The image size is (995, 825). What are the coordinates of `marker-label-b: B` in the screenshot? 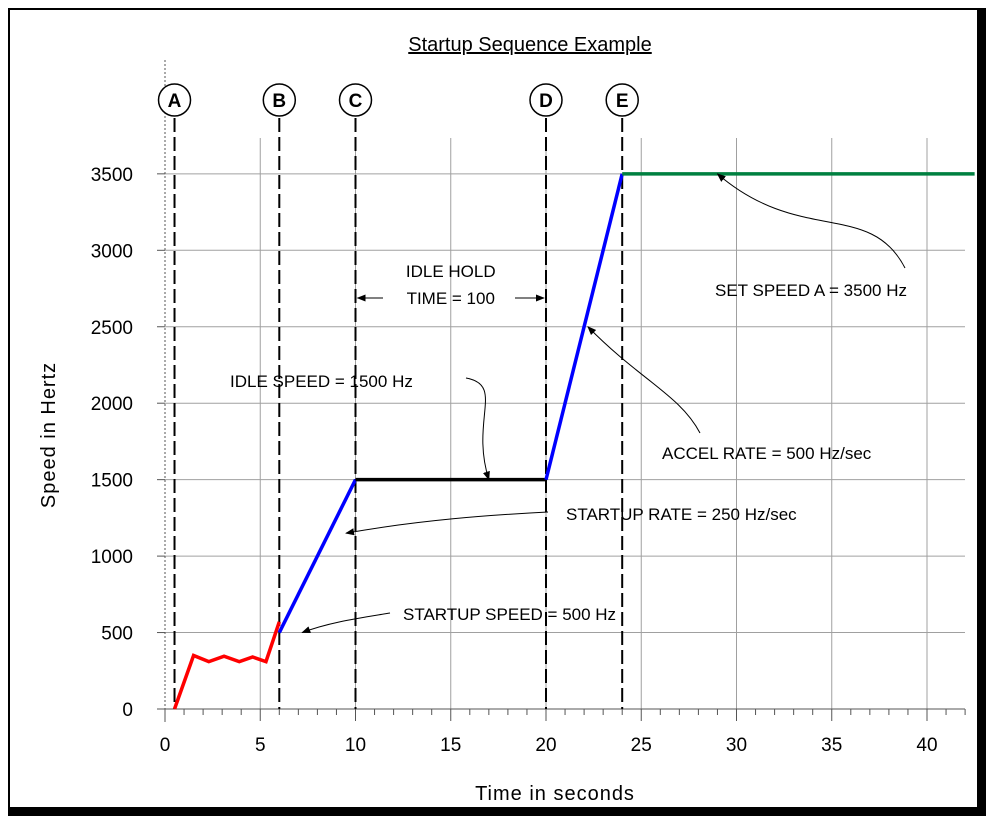 It's located at (279, 101).